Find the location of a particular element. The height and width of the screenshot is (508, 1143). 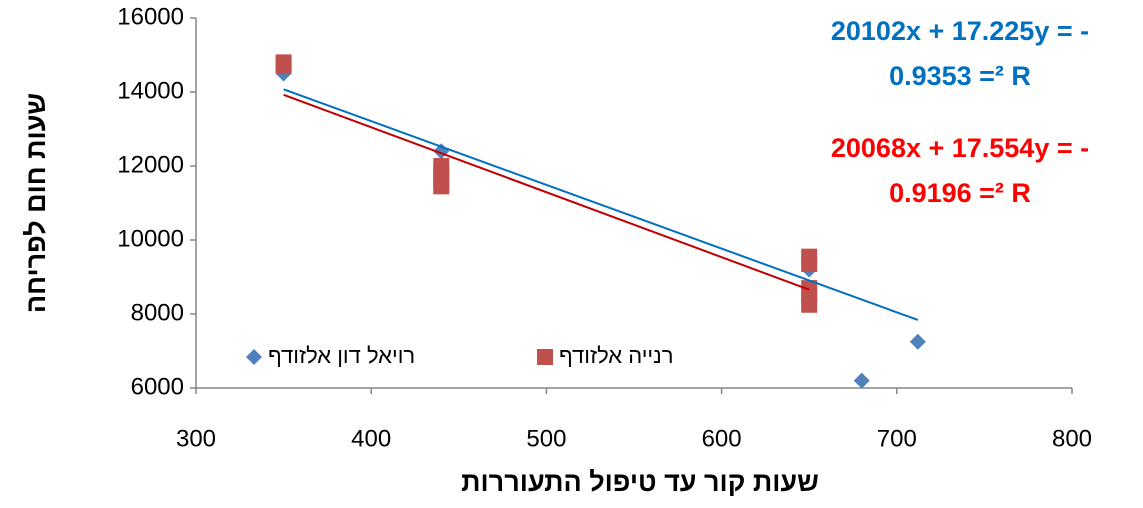

y-tick-label: 6000 is located at coordinates (157, 386).